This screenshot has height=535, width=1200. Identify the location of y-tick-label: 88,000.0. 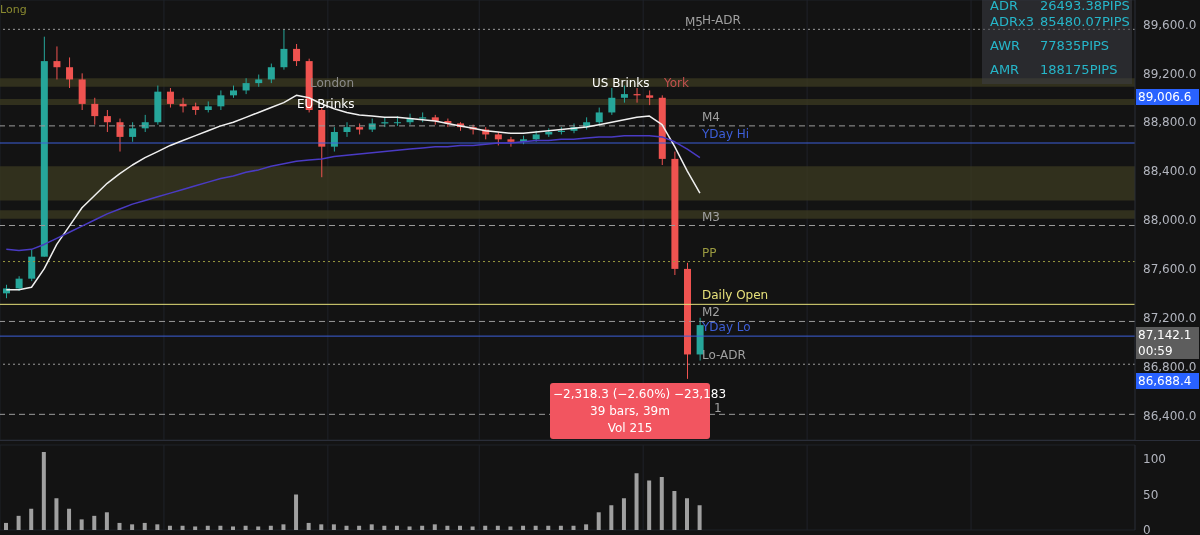
(1170, 220).